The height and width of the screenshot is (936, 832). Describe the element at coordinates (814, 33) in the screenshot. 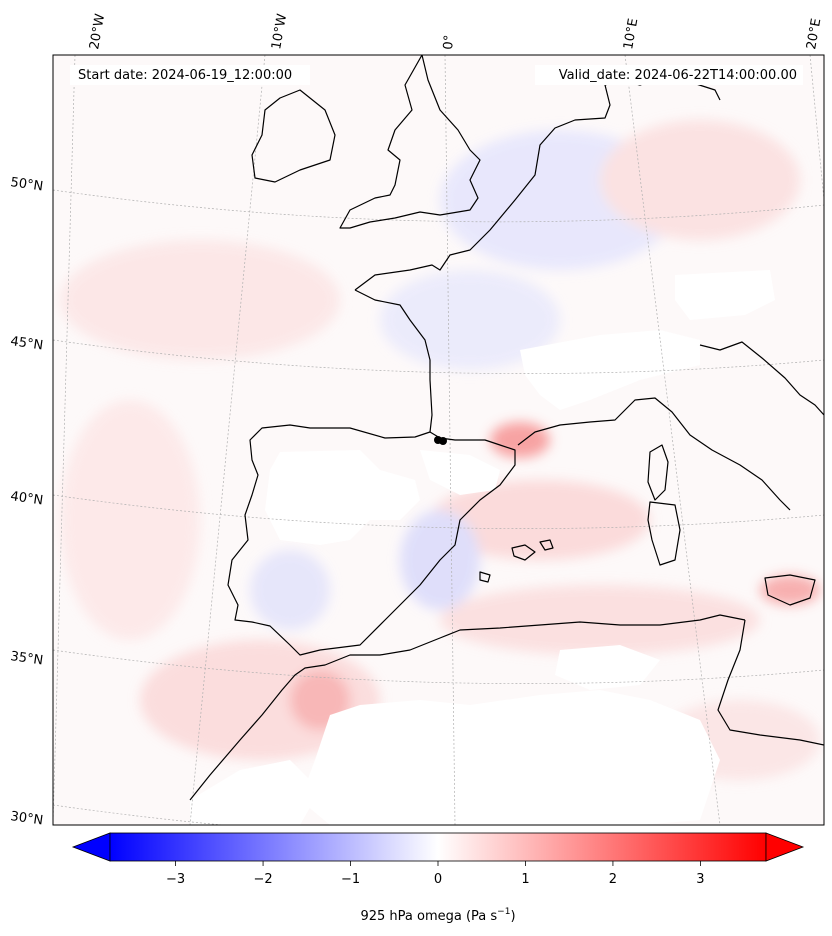

I see `lon-label-20e: 20°E` at that location.